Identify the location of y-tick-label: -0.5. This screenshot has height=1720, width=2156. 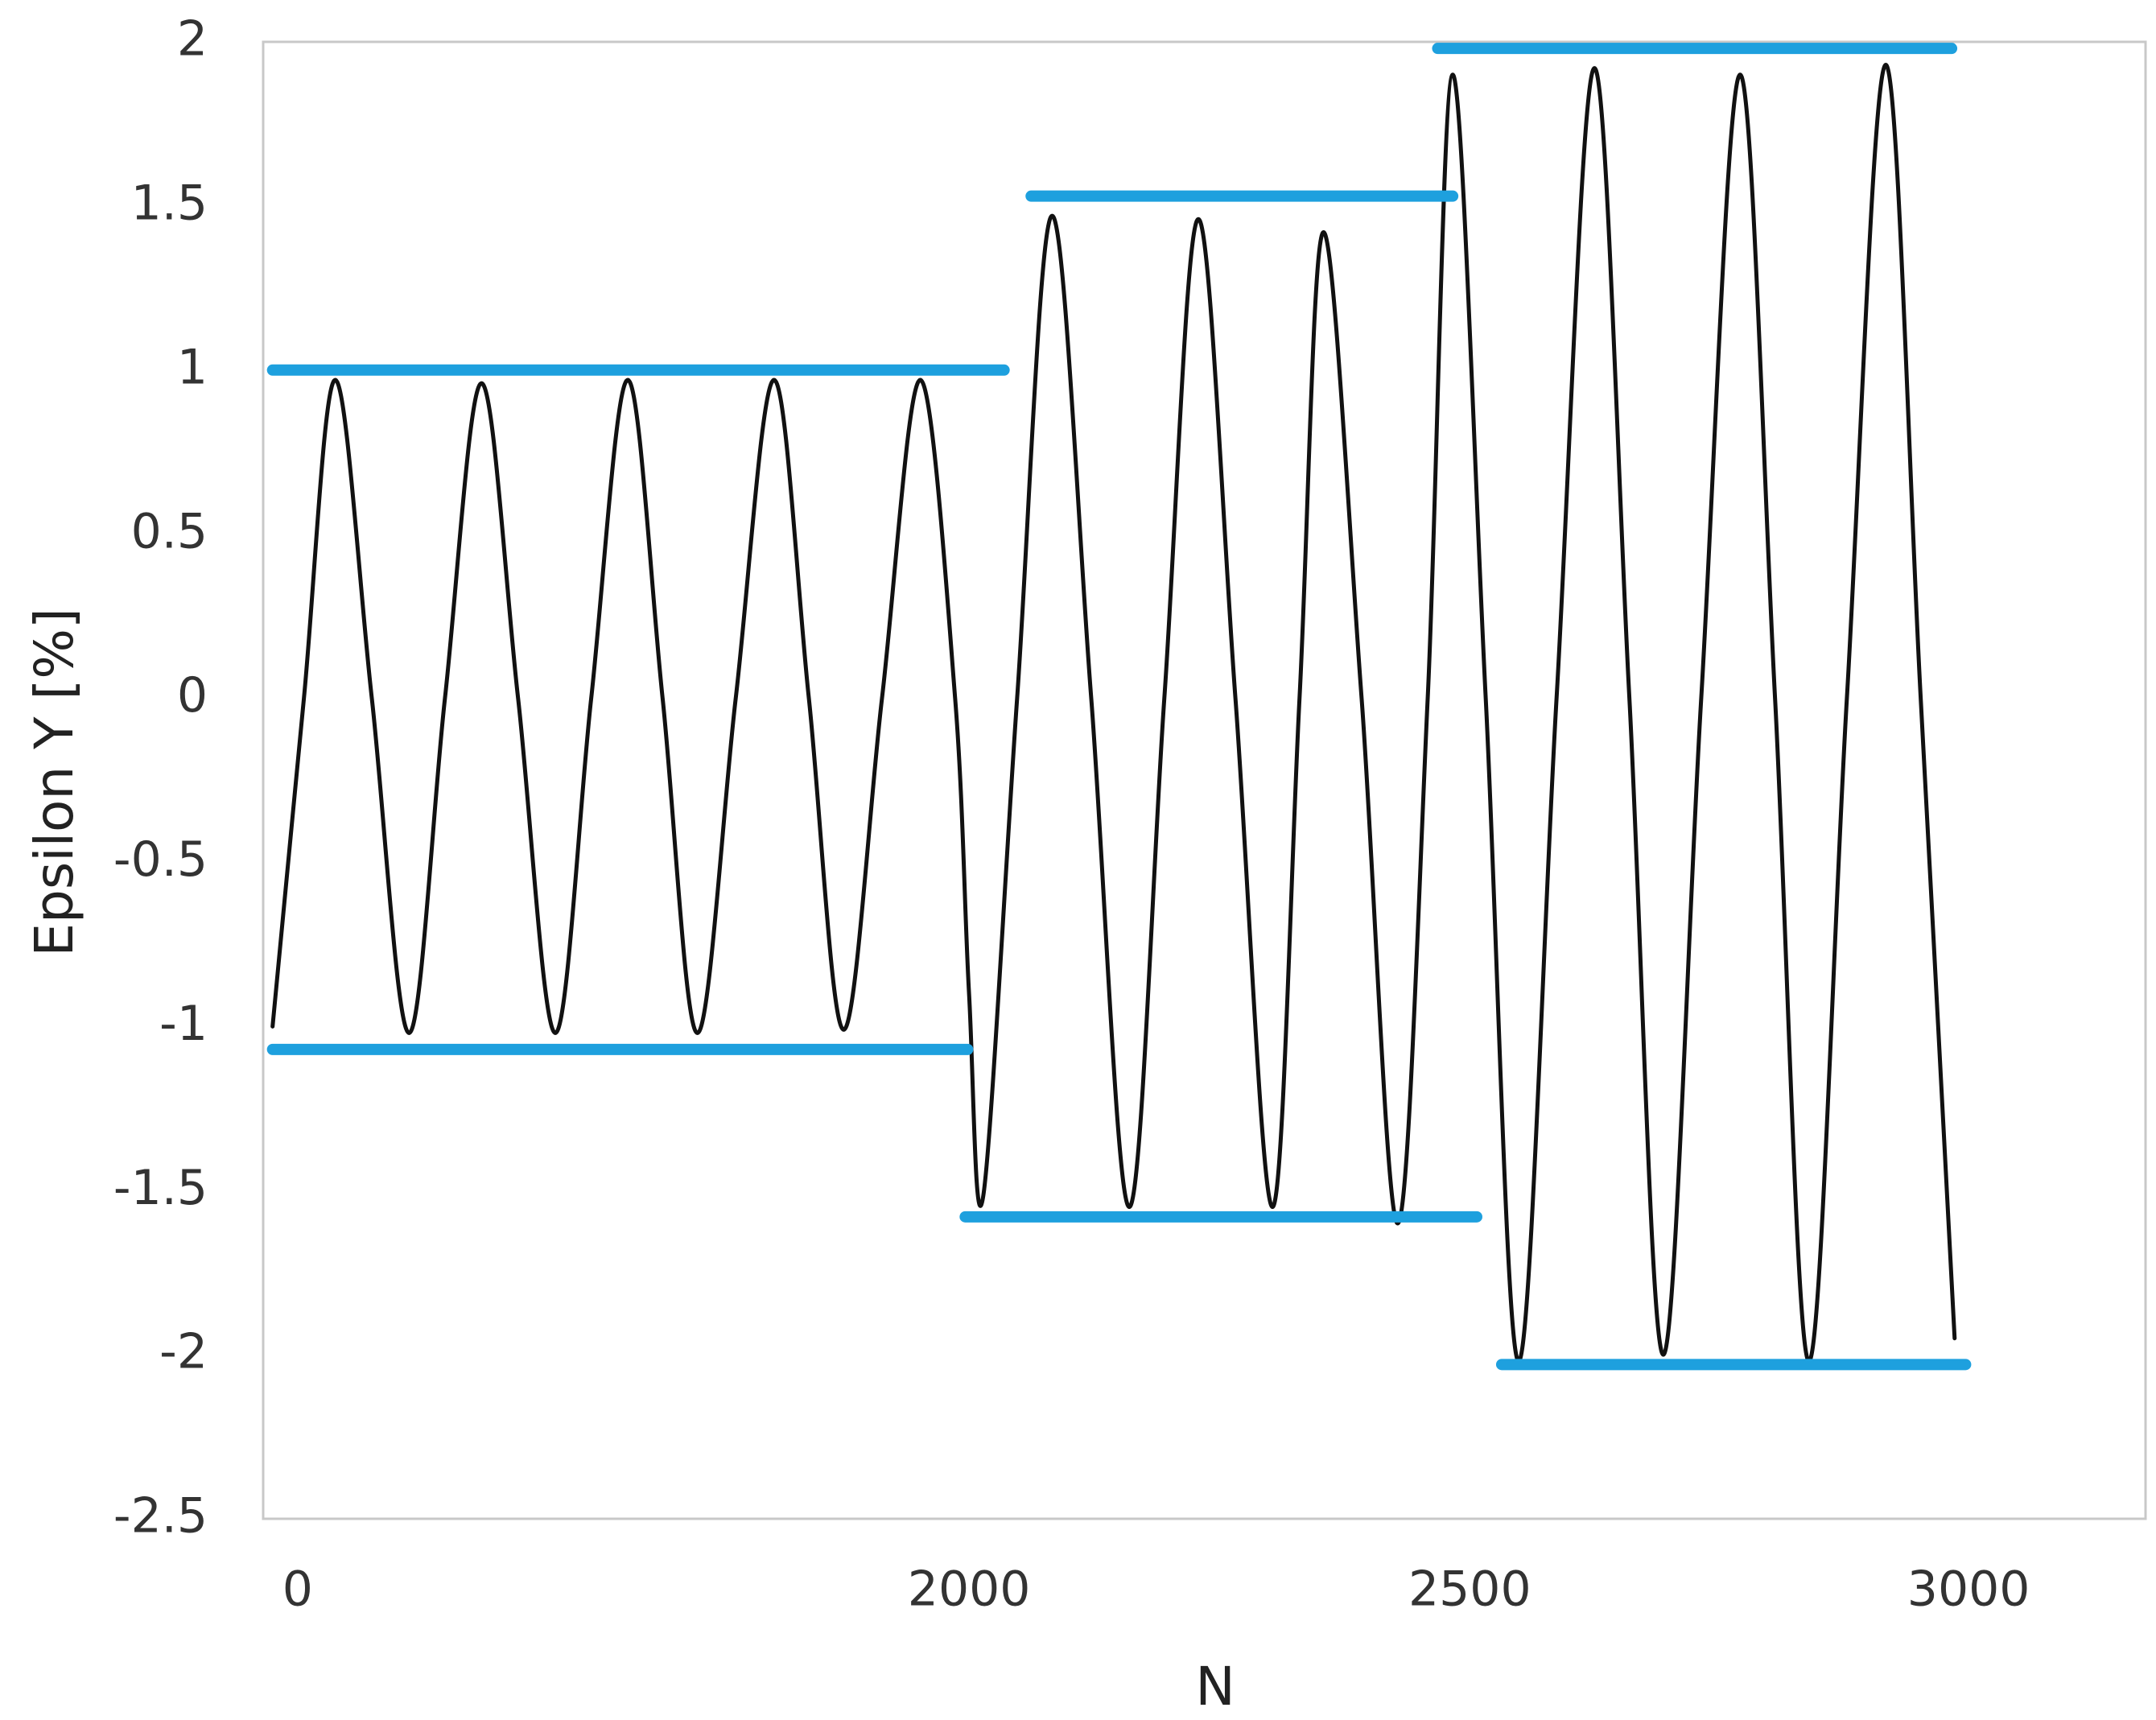
(160, 859).